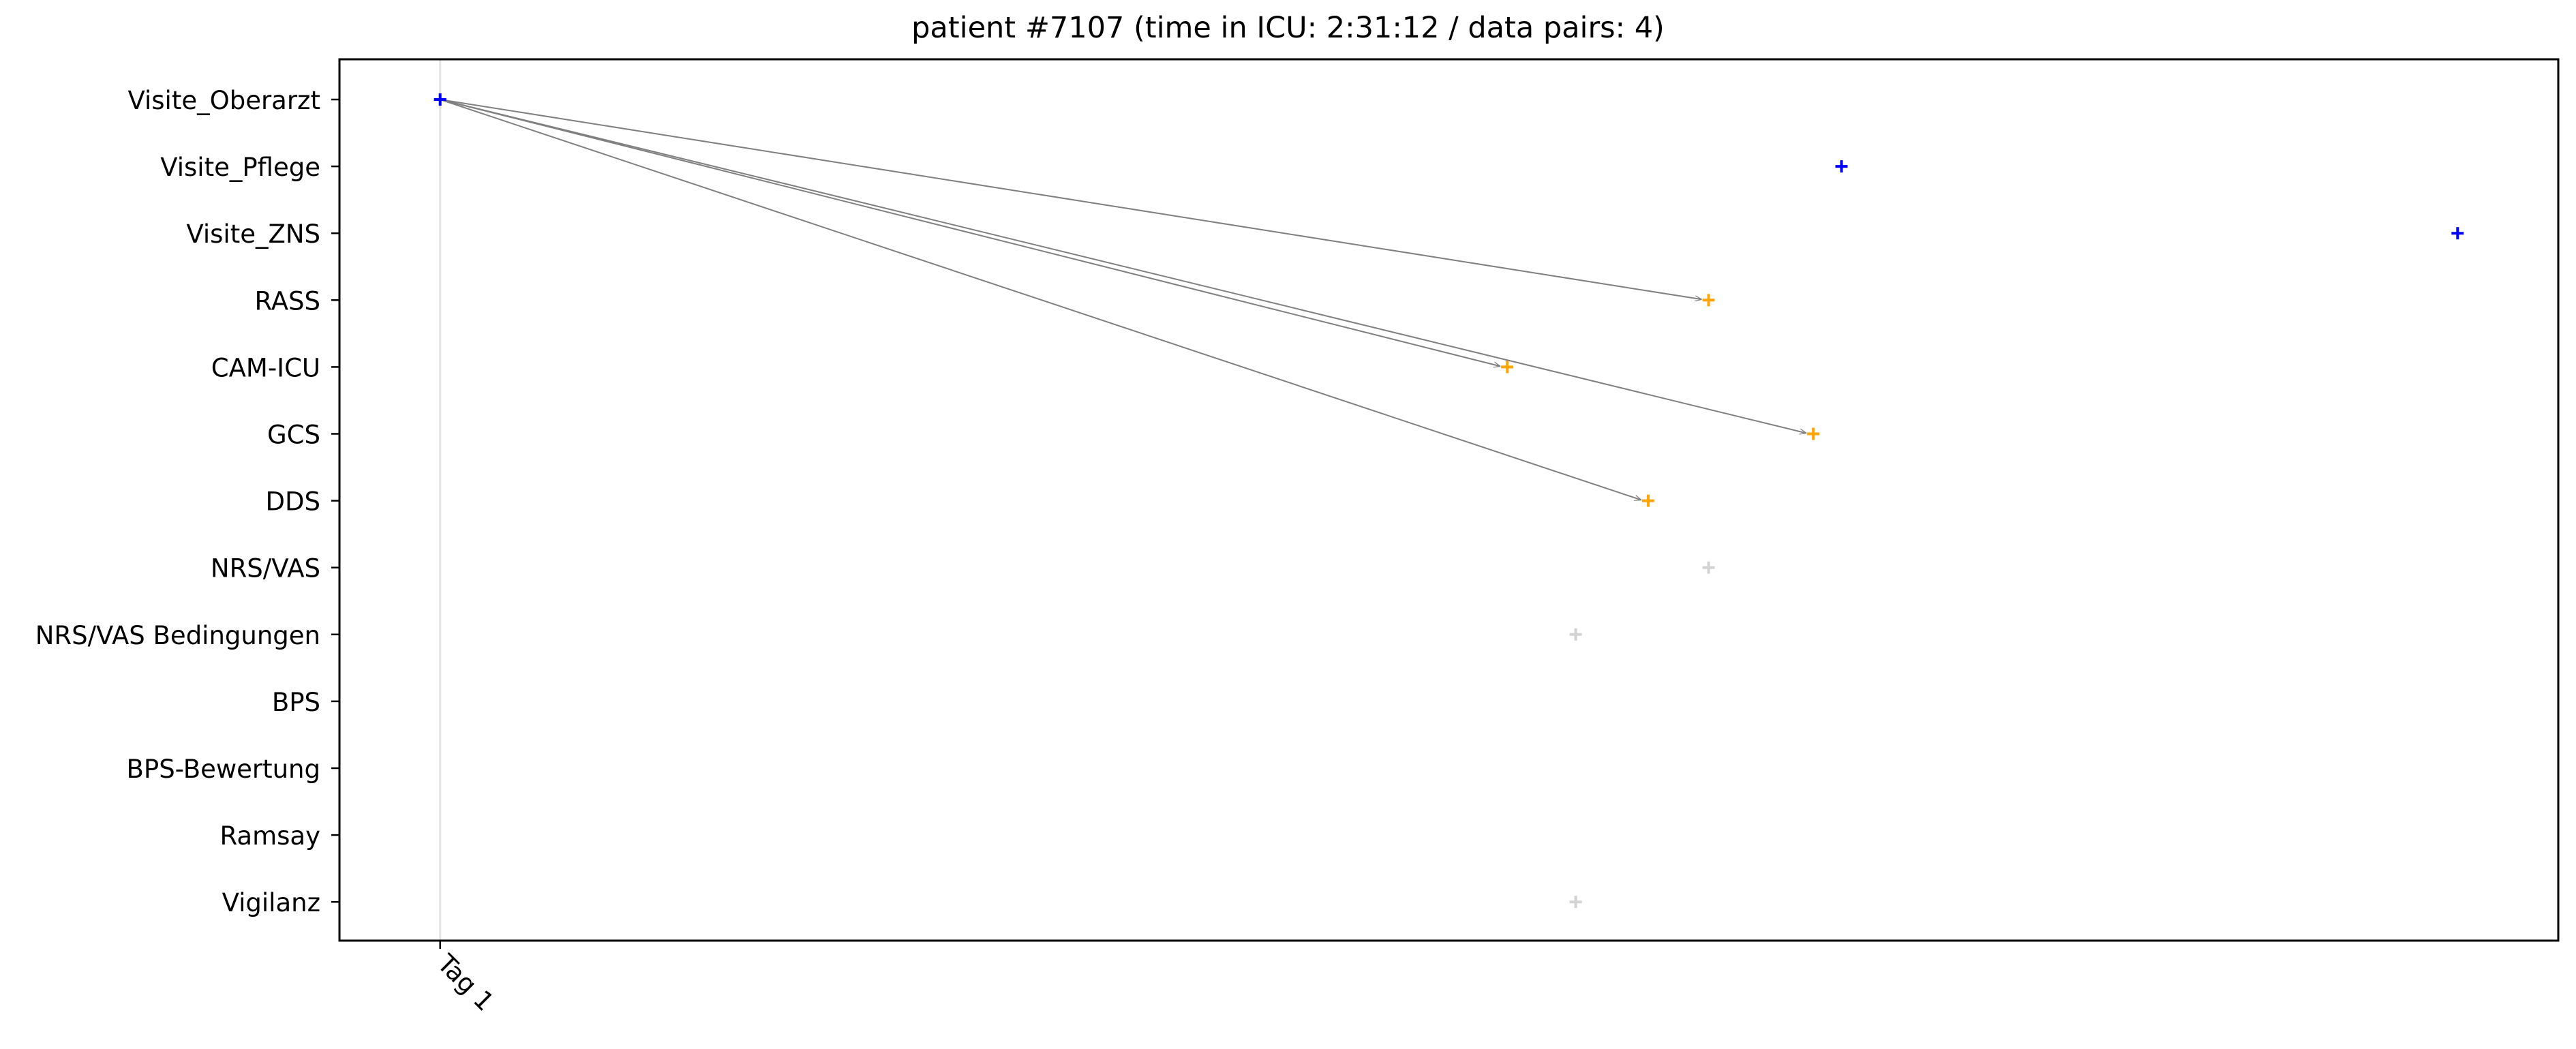 This screenshot has width=2576, height=1049. What do you see at coordinates (270, 836) in the screenshot?
I see `y-tick-label-ramsay: Ramsay` at bounding box center [270, 836].